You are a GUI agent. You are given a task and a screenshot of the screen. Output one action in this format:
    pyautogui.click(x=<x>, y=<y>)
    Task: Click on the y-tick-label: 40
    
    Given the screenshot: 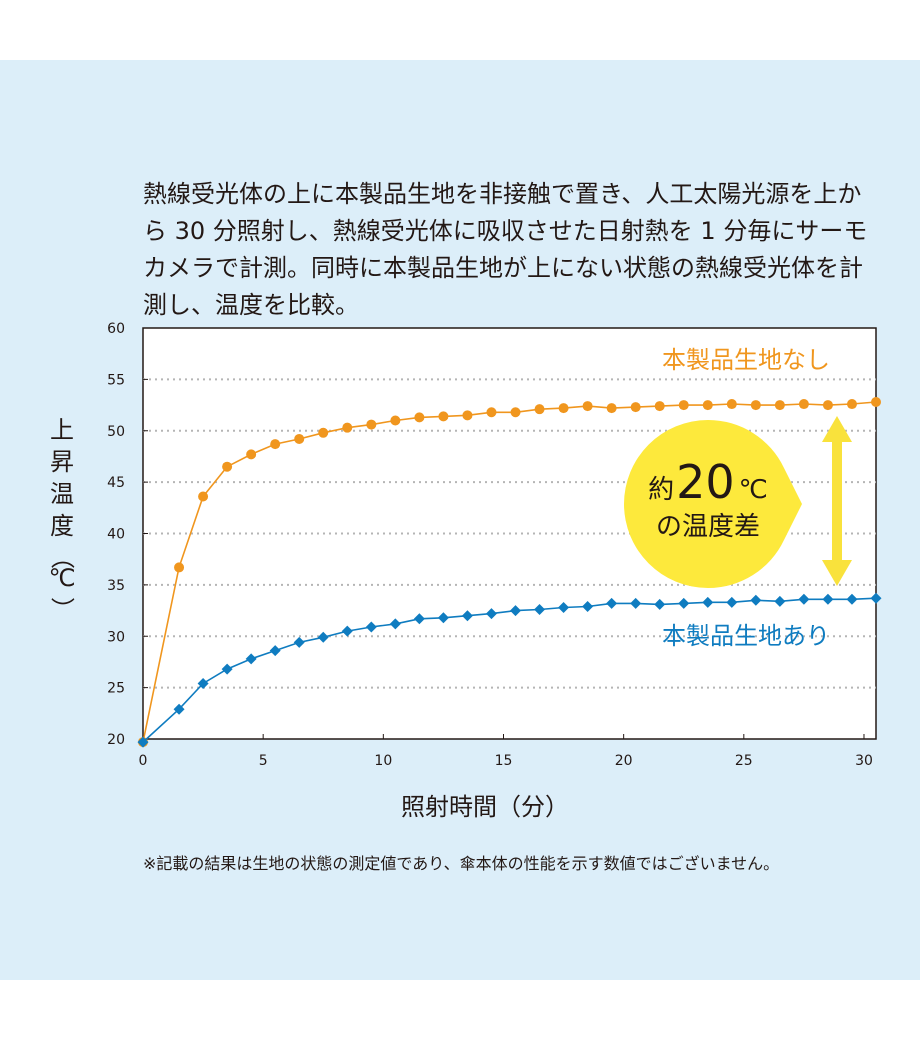 What is the action you would take?
    pyautogui.click(x=116, y=535)
    